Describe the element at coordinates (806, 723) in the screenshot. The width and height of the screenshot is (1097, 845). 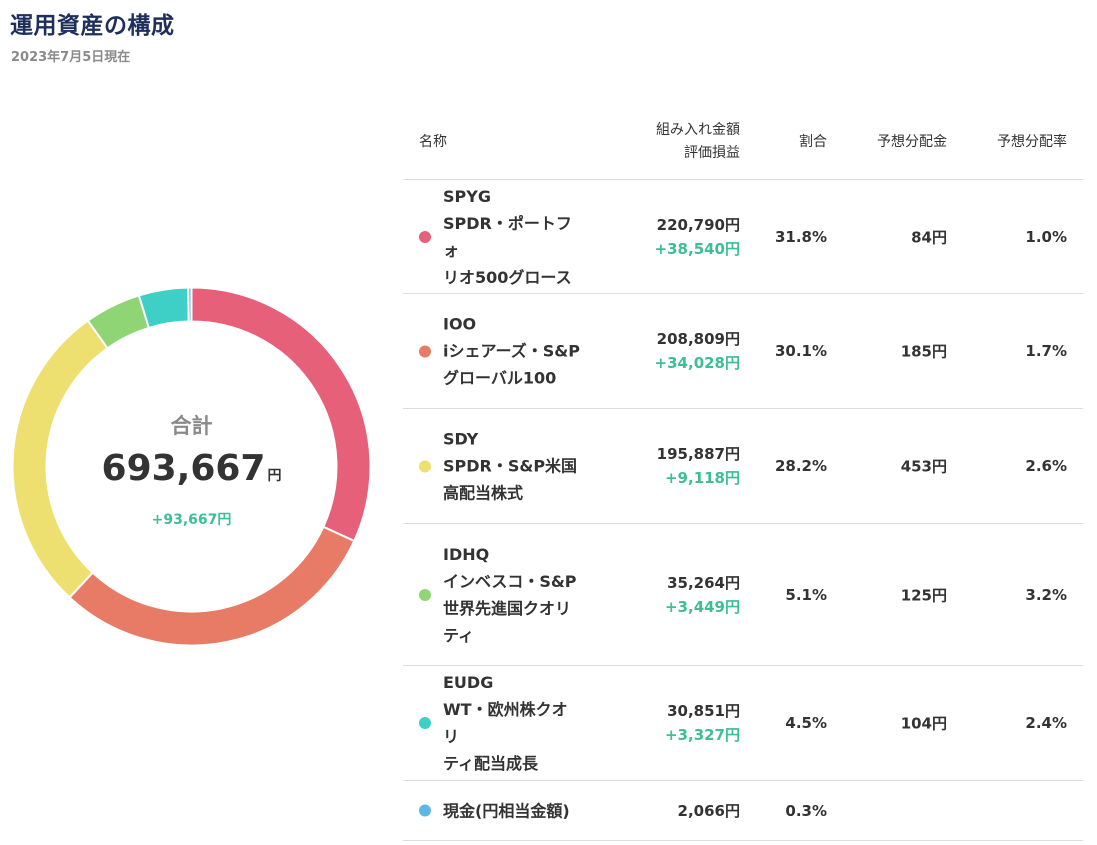
I see `holding-ratio: 4.5%` at that location.